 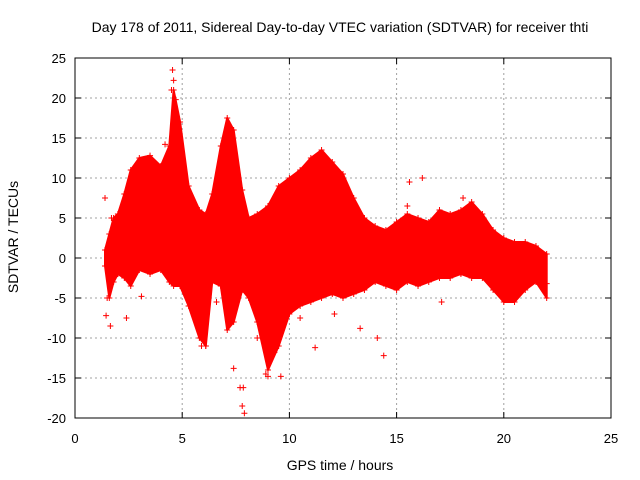 What do you see at coordinates (59, 138) in the screenshot?
I see `y-tick-label: 15` at bounding box center [59, 138].